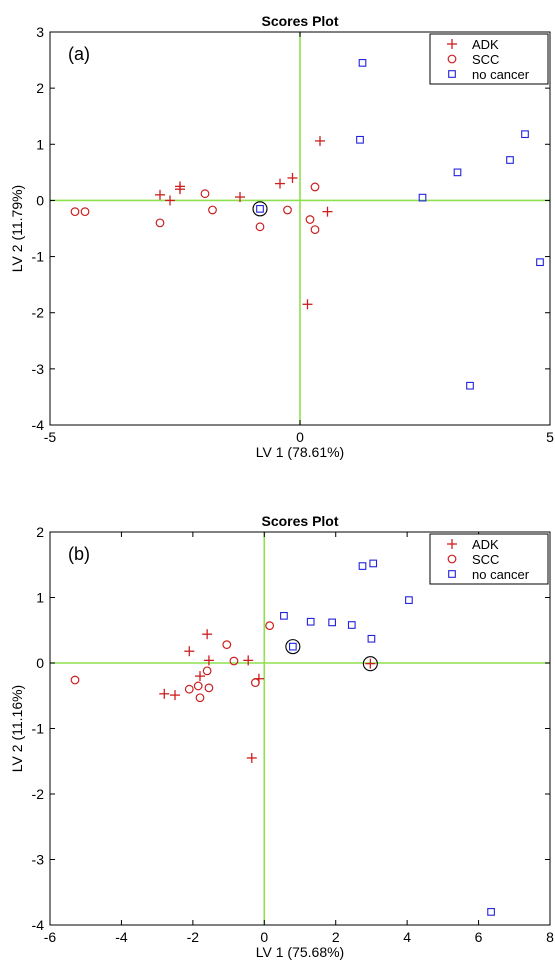 The height and width of the screenshot is (961, 555). I want to click on y-tick-label: -3, so click(38, 860).